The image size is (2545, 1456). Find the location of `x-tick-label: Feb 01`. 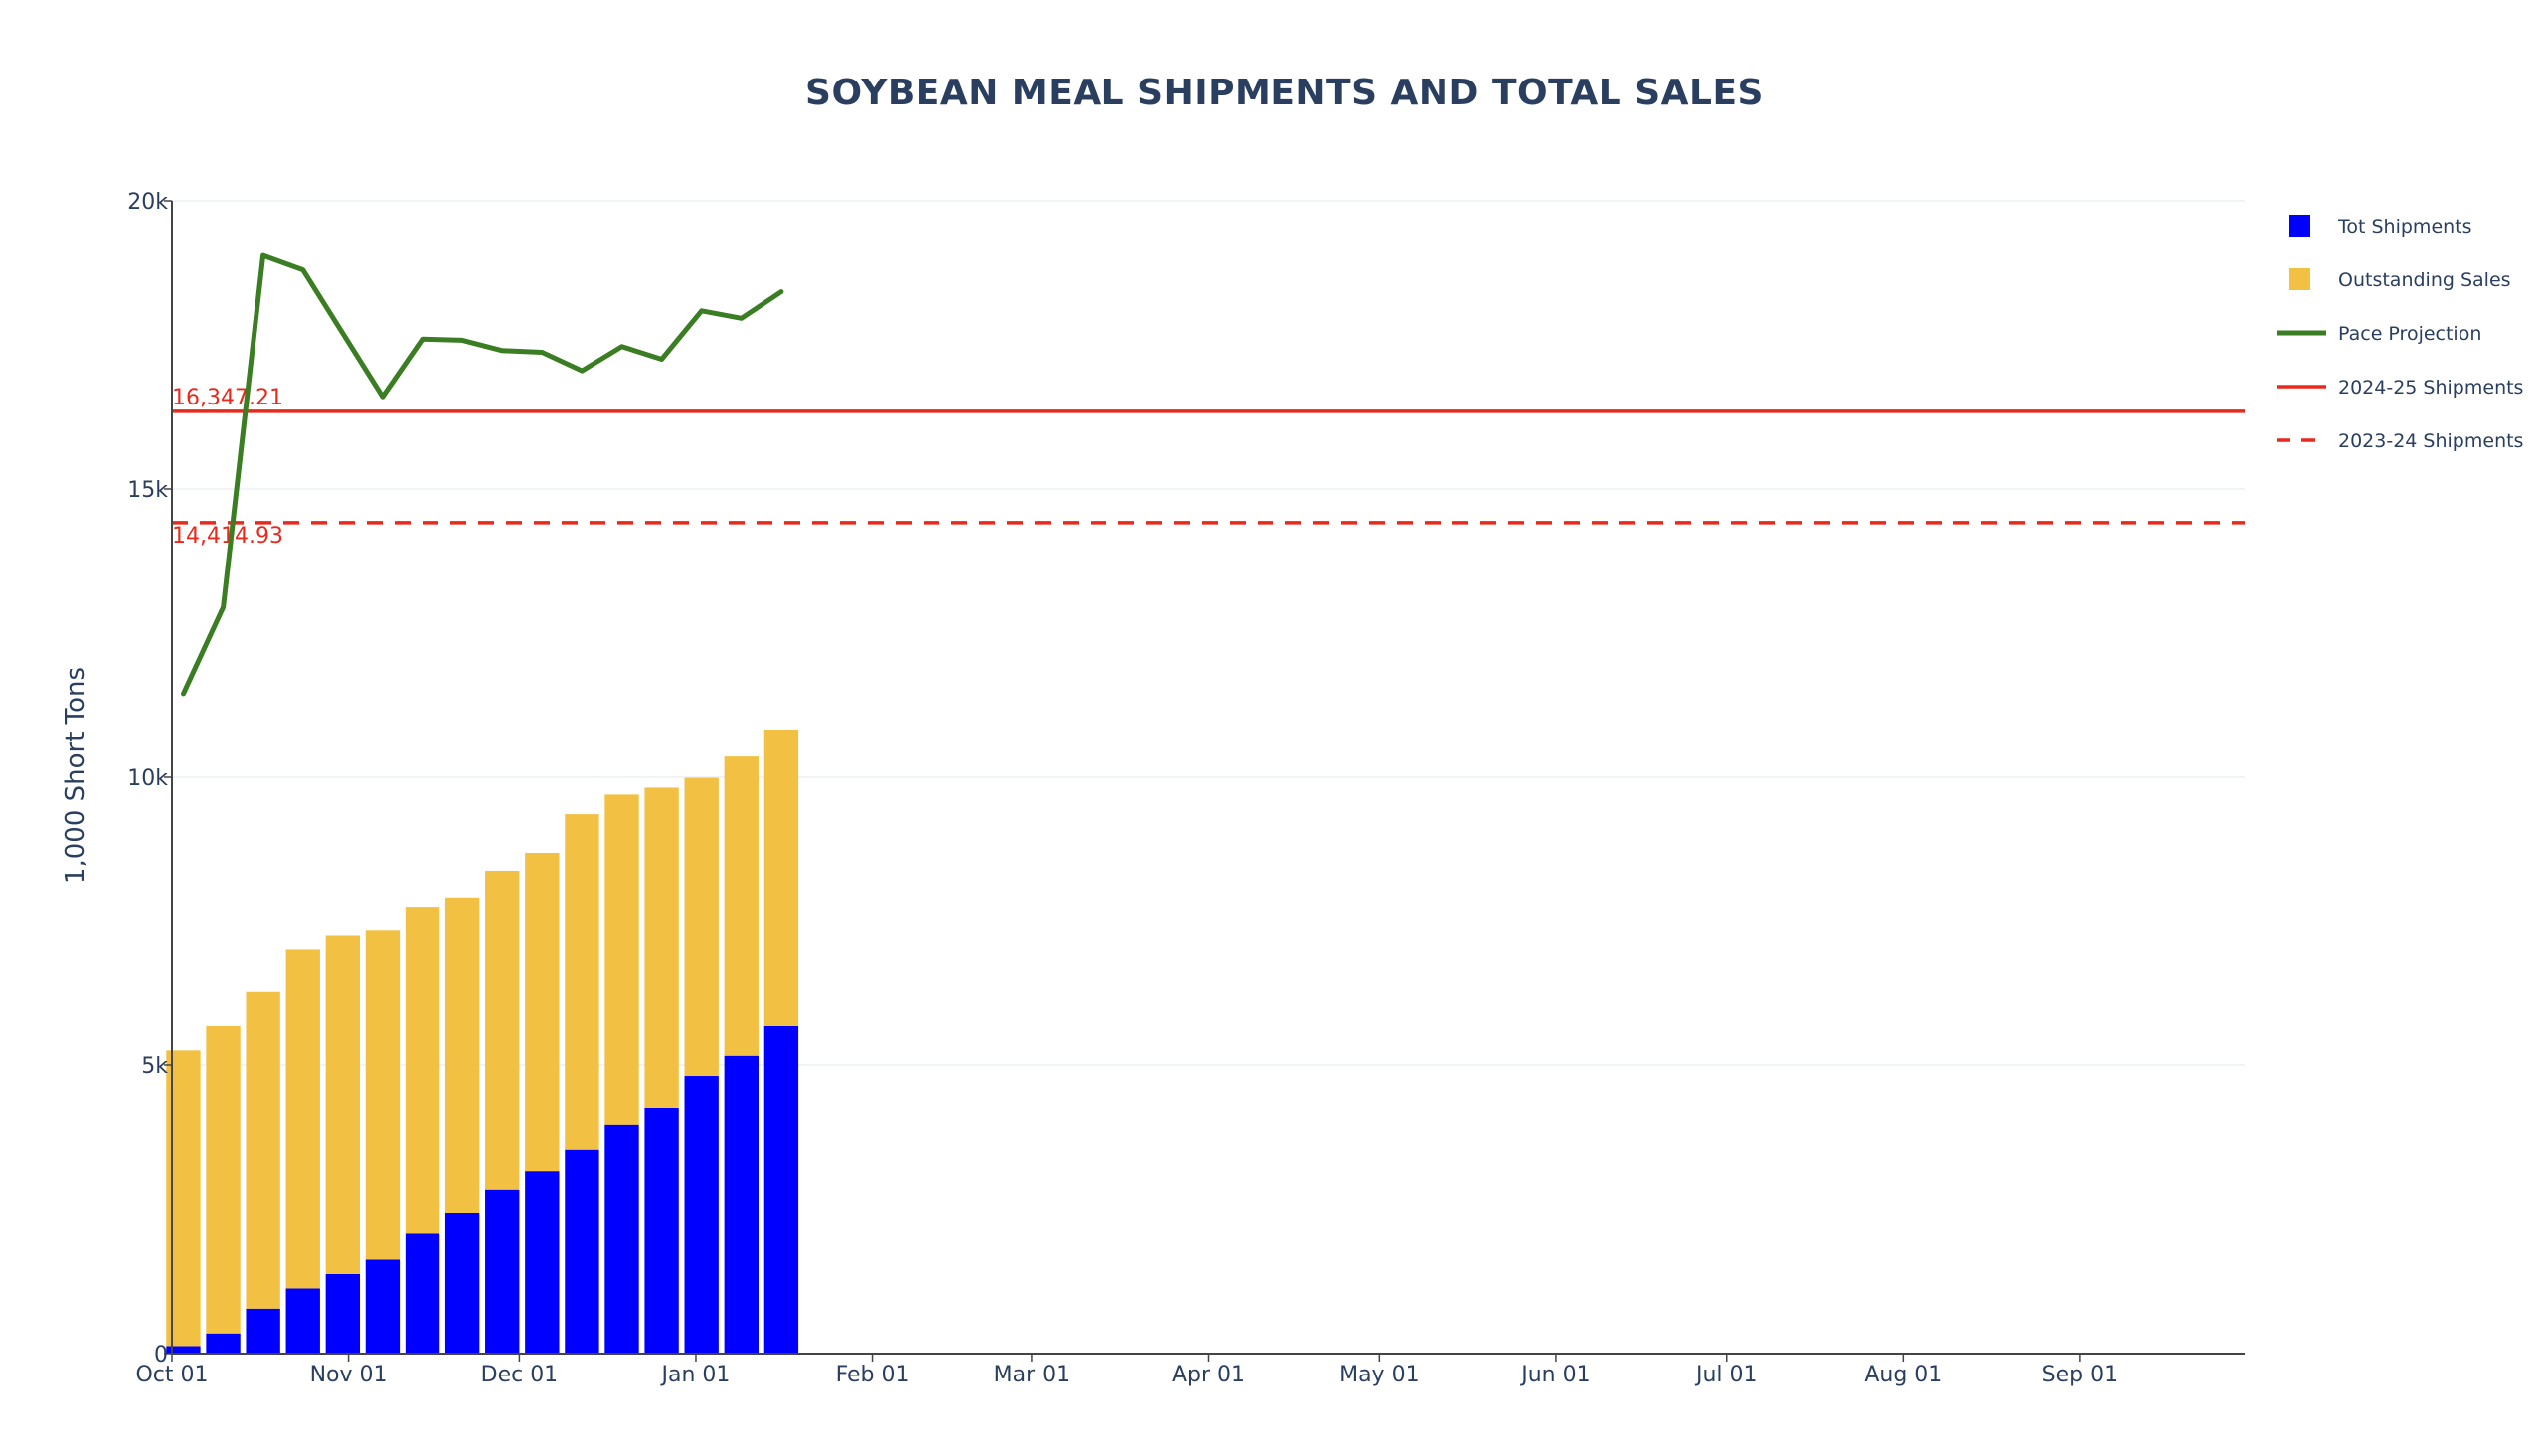

x-tick-label: Feb 01 is located at coordinates (873, 1375).